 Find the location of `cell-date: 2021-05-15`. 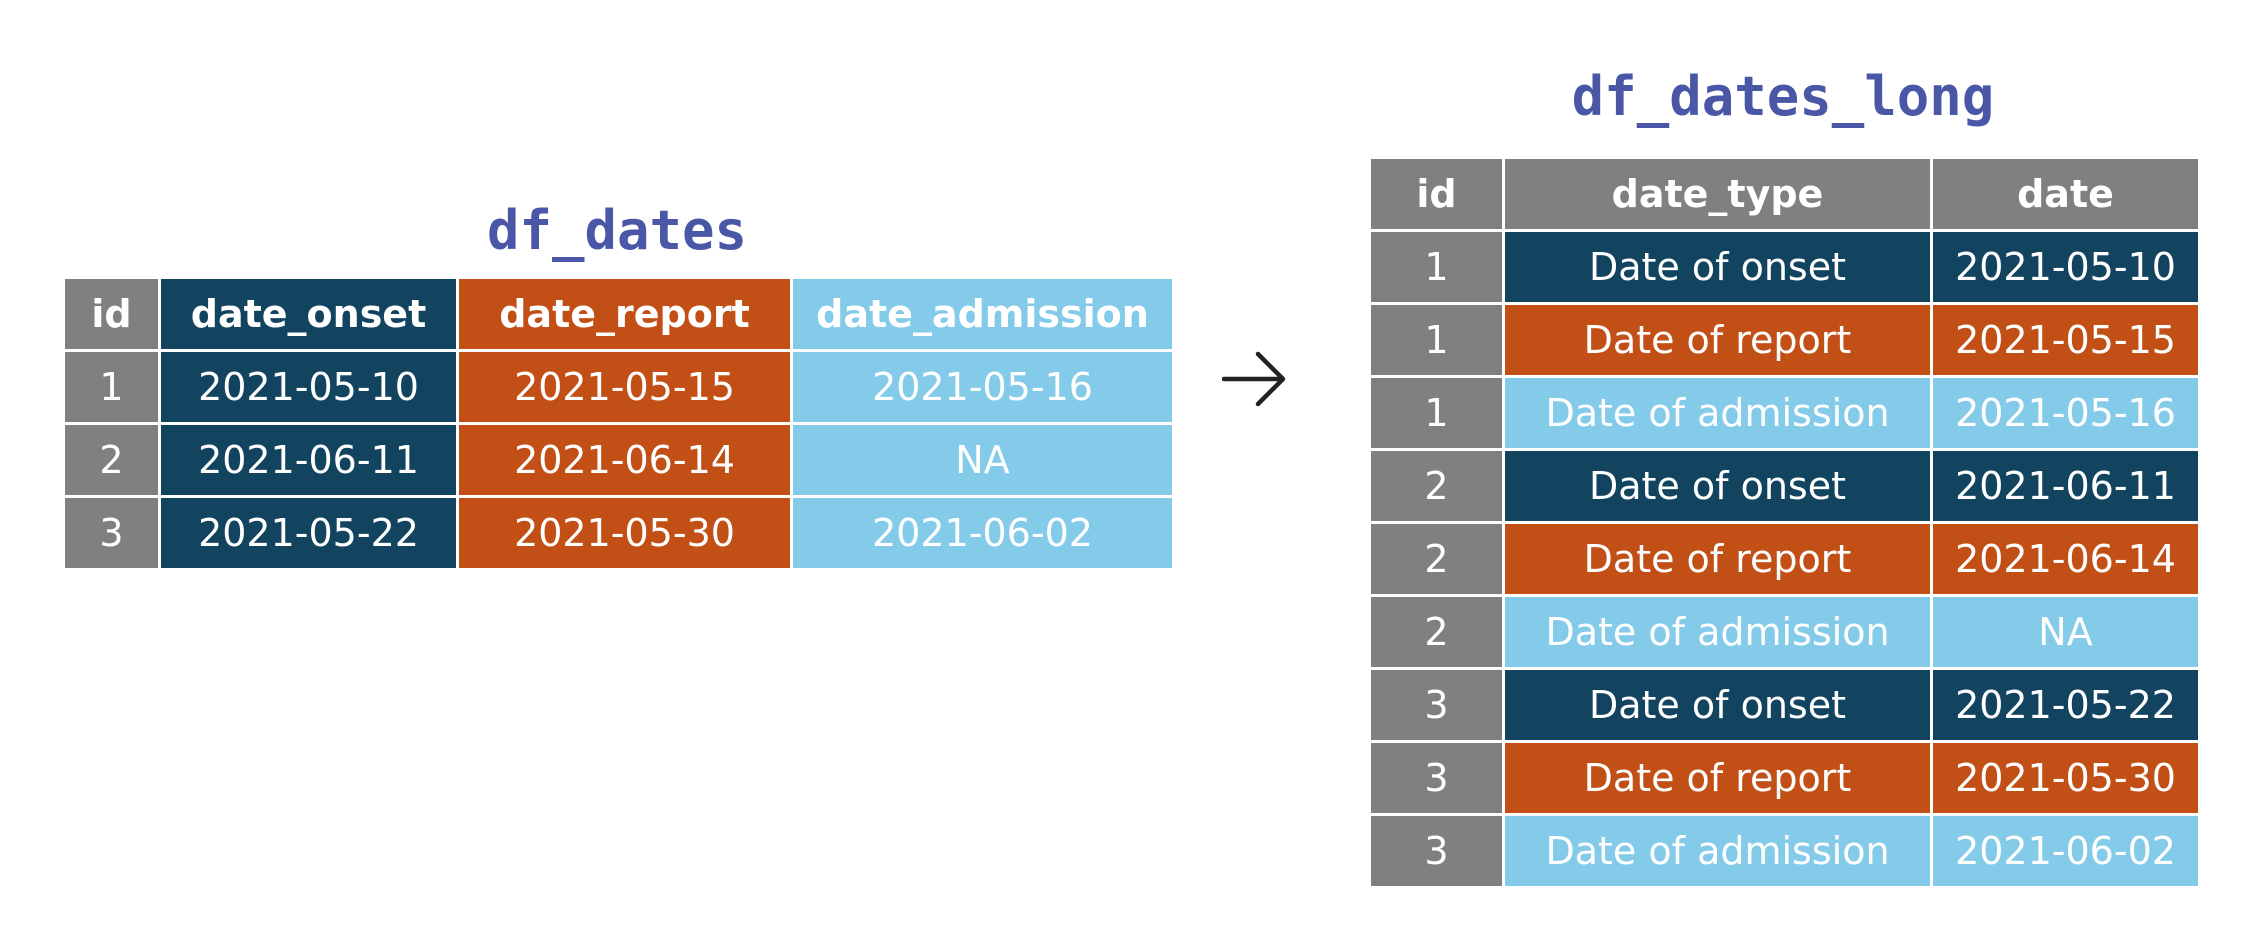

cell-date: 2021-05-15 is located at coordinates (2065, 340).